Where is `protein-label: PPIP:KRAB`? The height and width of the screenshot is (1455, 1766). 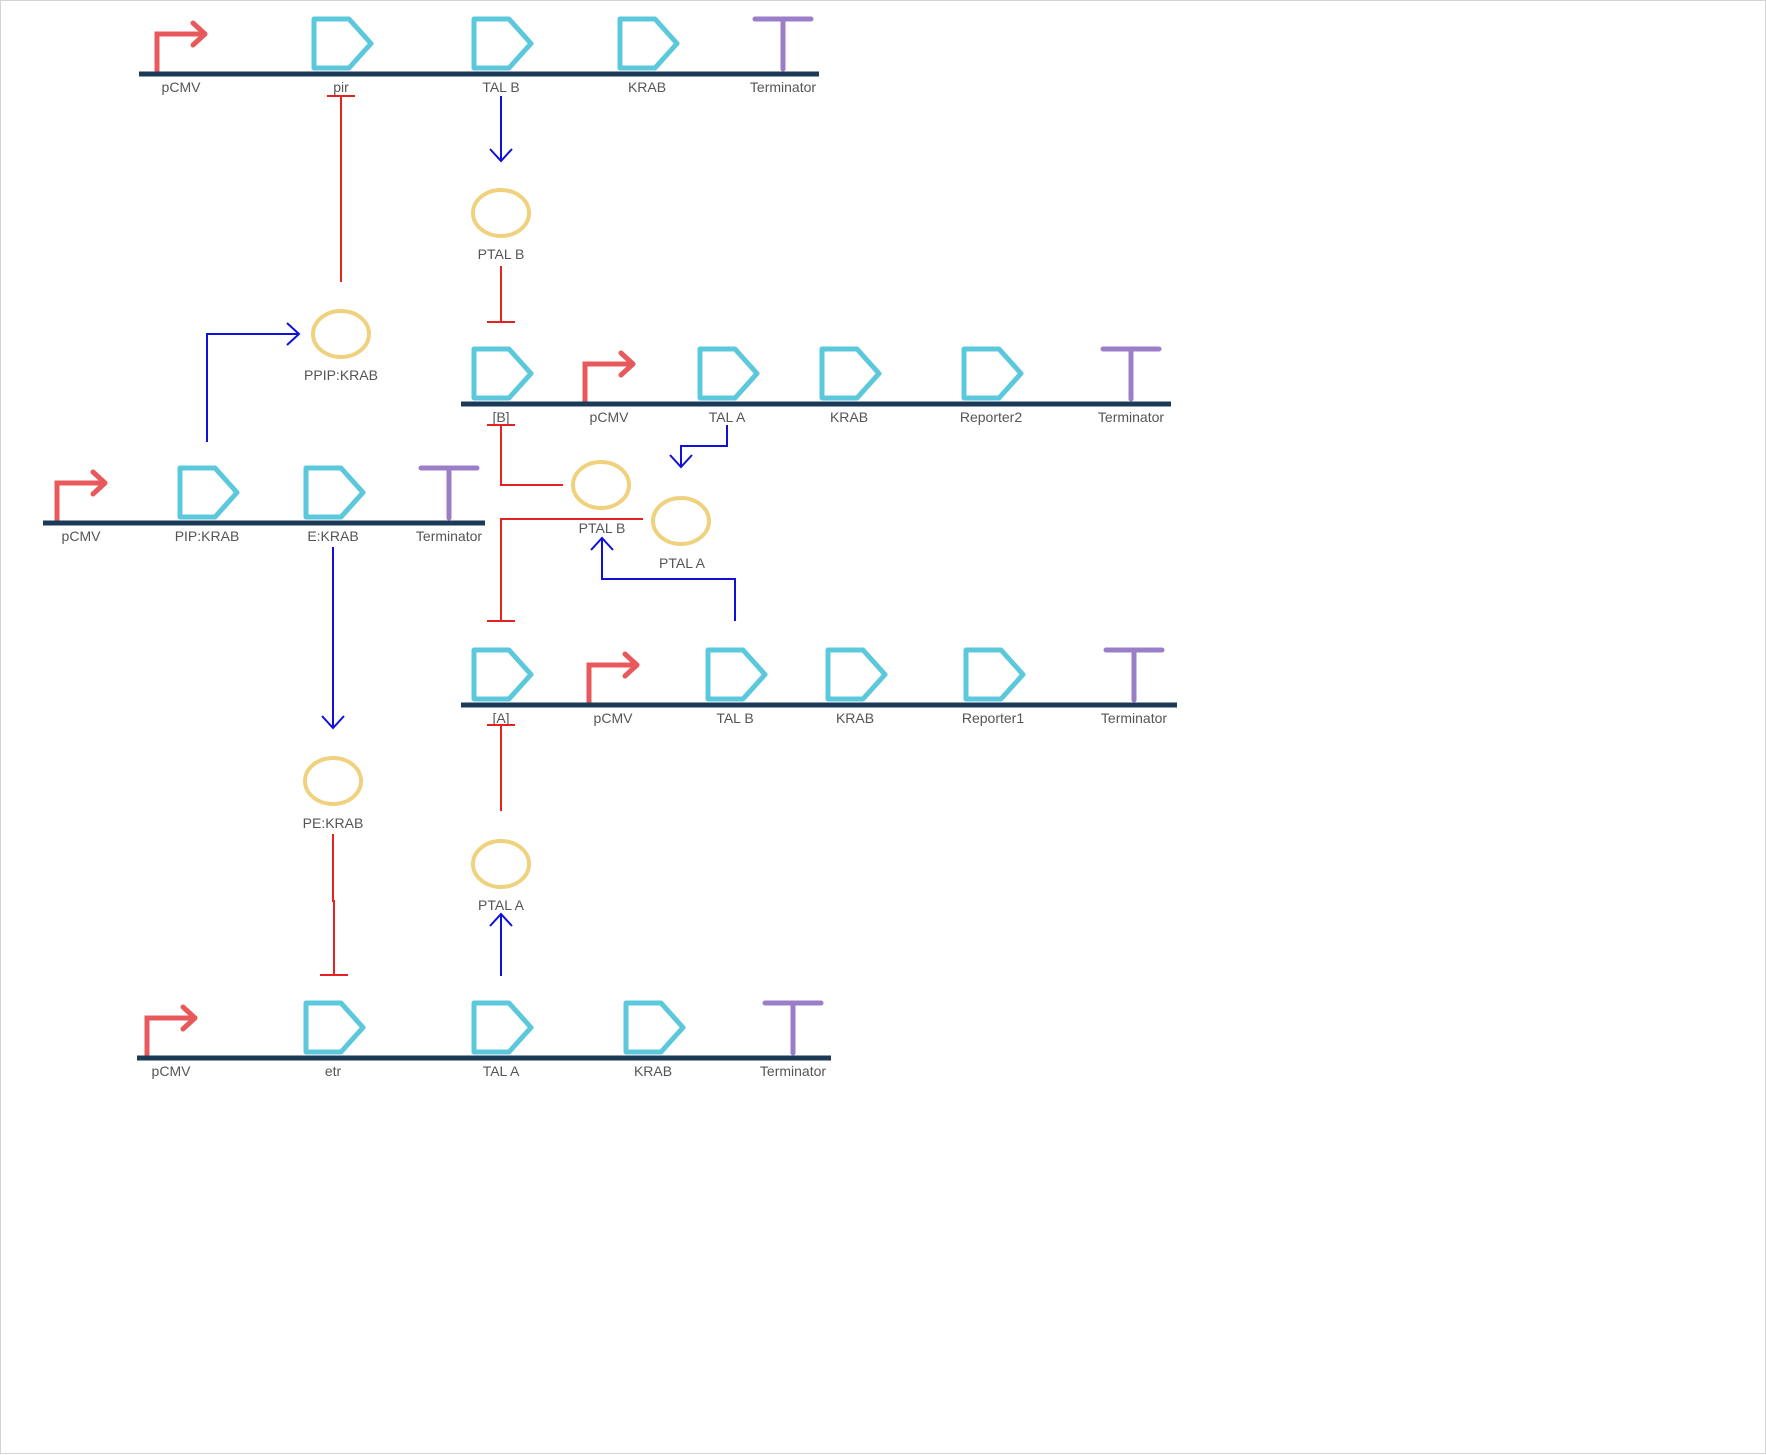
protein-label: PPIP:KRAB is located at coordinates (341, 375).